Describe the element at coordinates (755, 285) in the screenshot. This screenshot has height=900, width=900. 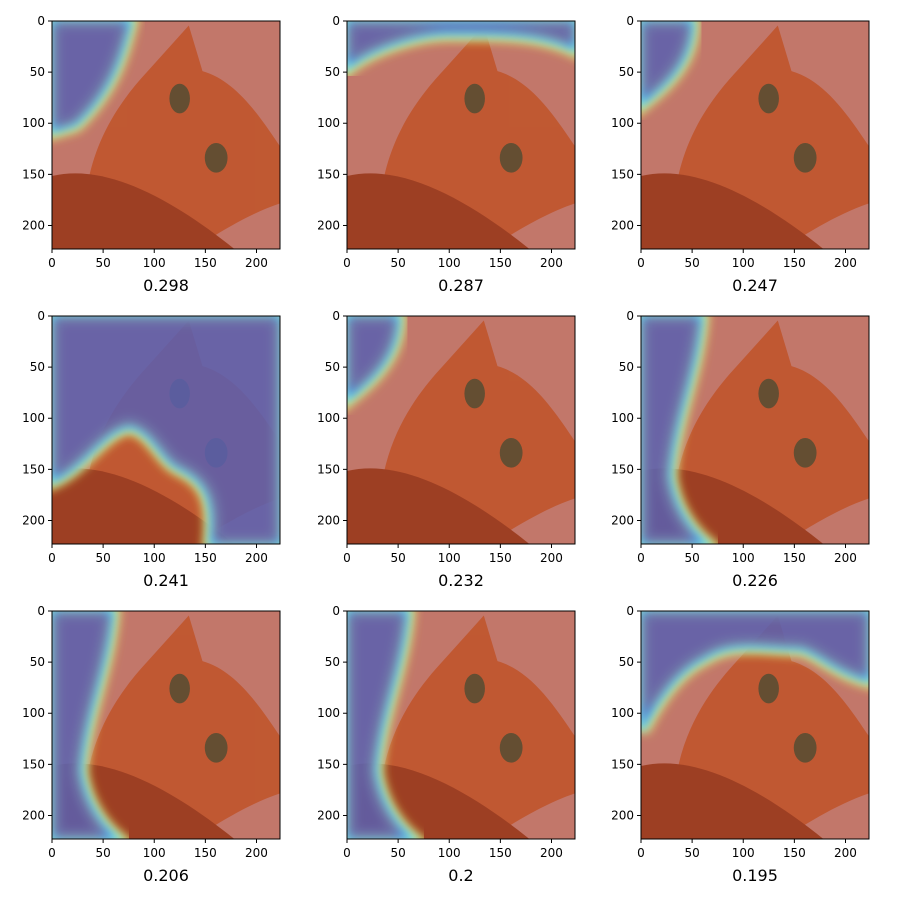
I see `panel-score-caption: 0.247` at that location.